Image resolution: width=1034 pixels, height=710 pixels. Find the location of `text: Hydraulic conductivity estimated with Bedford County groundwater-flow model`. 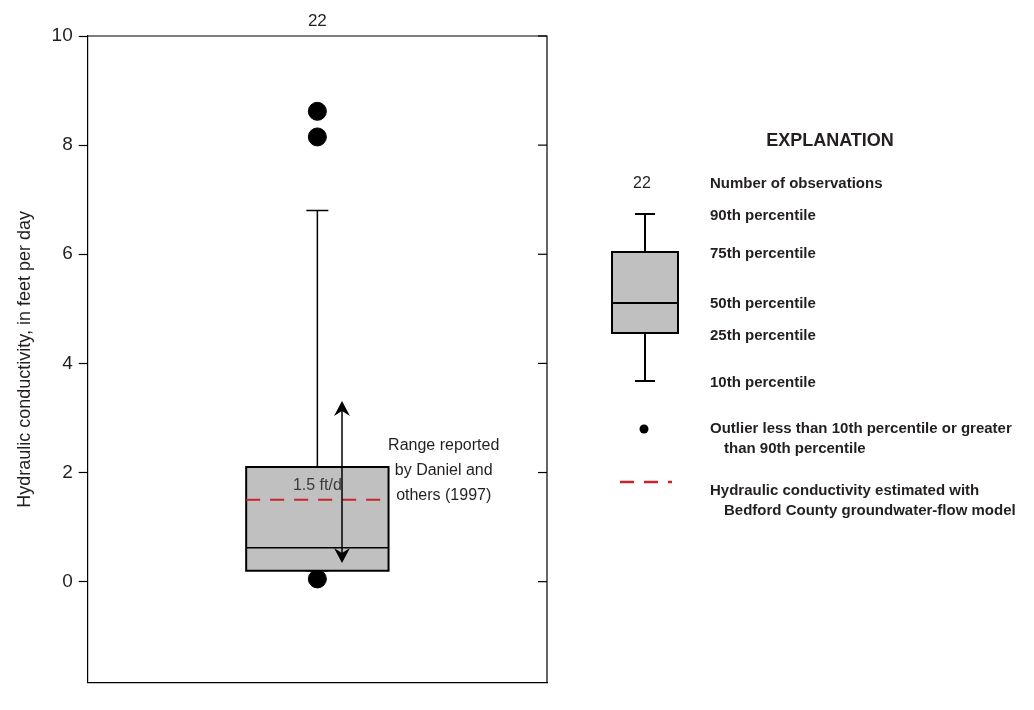

text: Hydraulic conductivity estimated with Bedford County groundwater-flow model is located at coordinates (863, 500).